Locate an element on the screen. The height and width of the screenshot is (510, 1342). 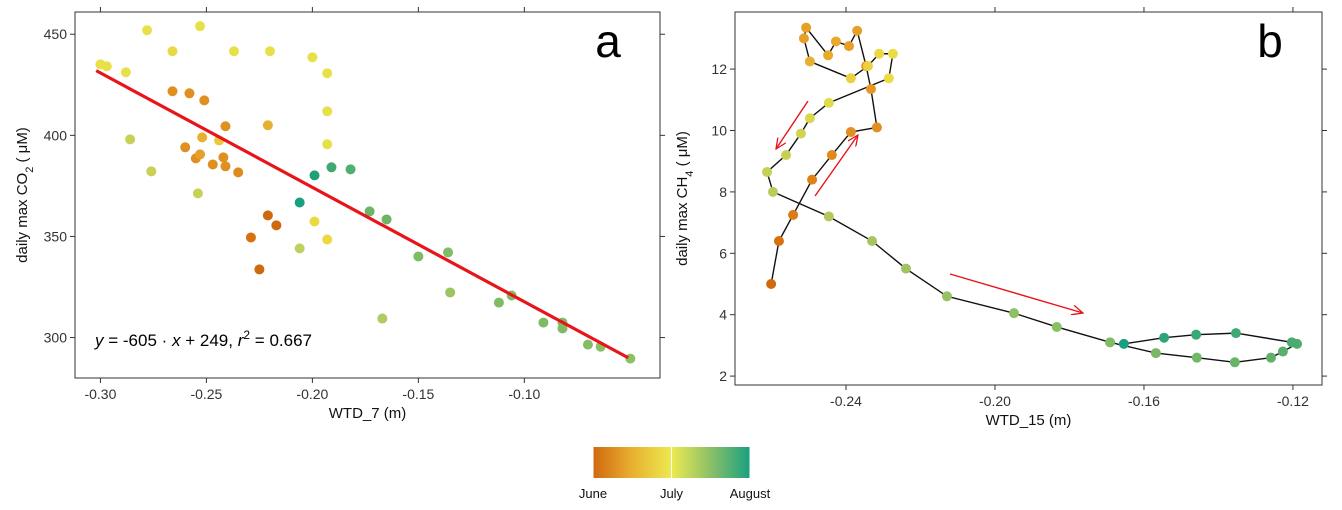
y-axis-label-part: 2 is located at coordinates (30, 170).